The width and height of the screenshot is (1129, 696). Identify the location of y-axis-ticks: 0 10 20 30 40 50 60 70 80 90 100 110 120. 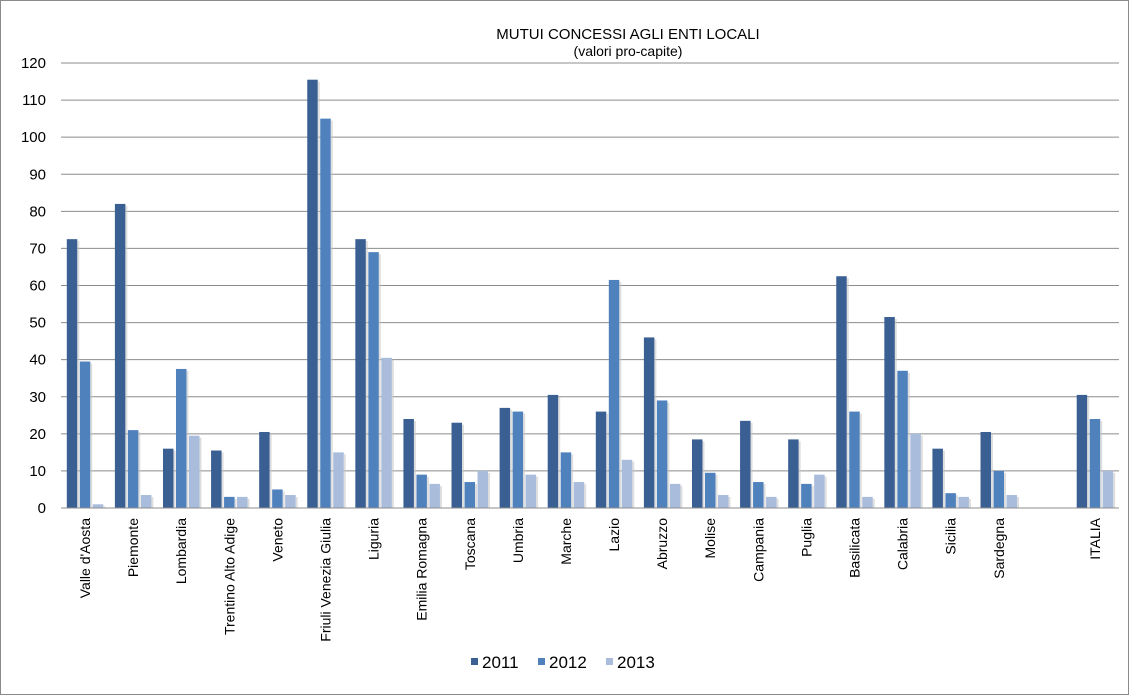
(33, 286).